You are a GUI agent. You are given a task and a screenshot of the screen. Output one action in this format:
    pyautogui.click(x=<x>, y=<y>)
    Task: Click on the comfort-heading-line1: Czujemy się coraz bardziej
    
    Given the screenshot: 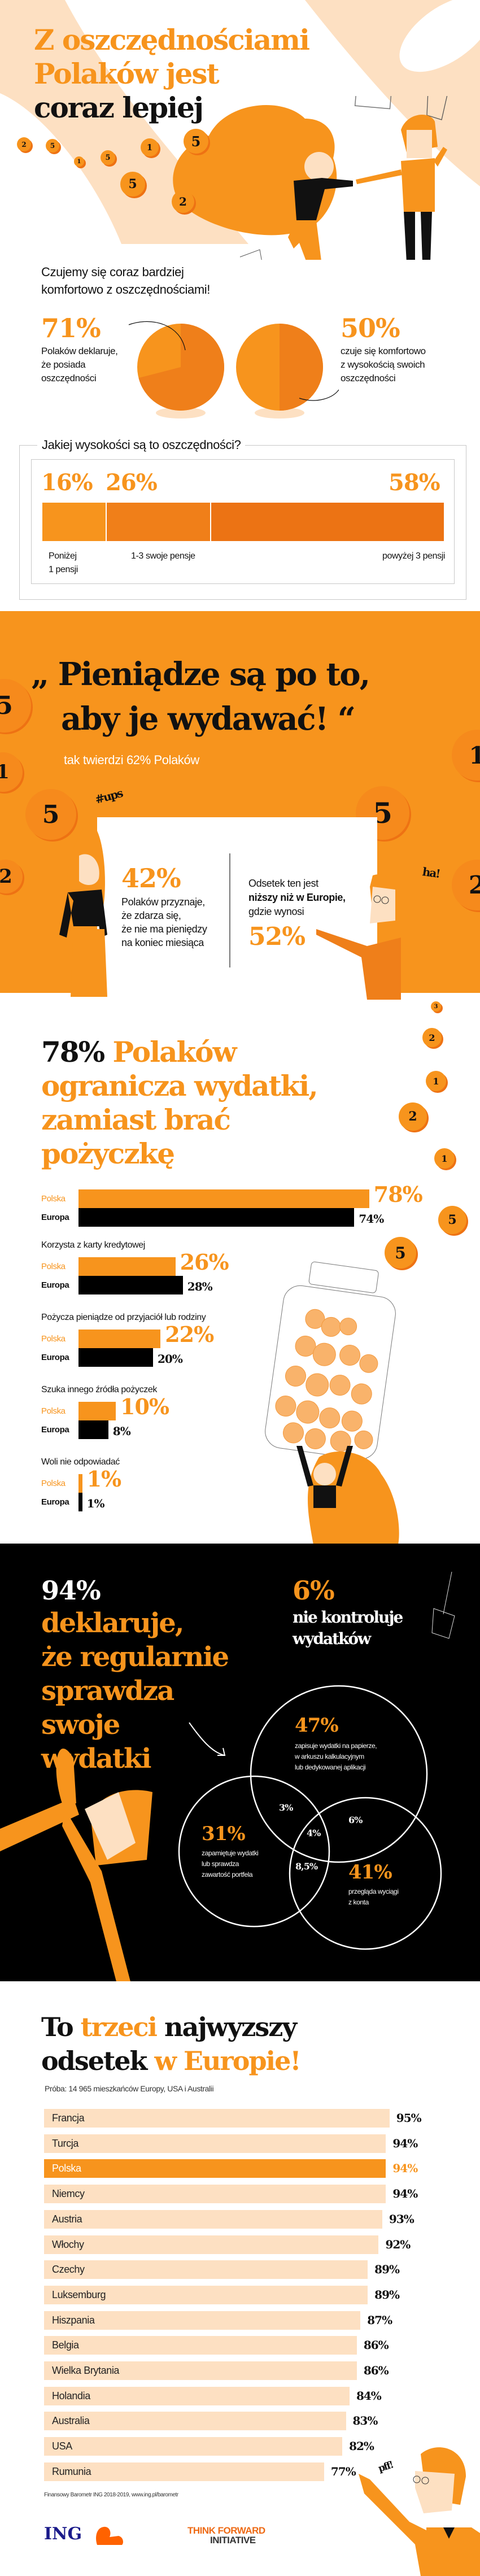 What is the action you would take?
    pyautogui.click(x=112, y=272)
    